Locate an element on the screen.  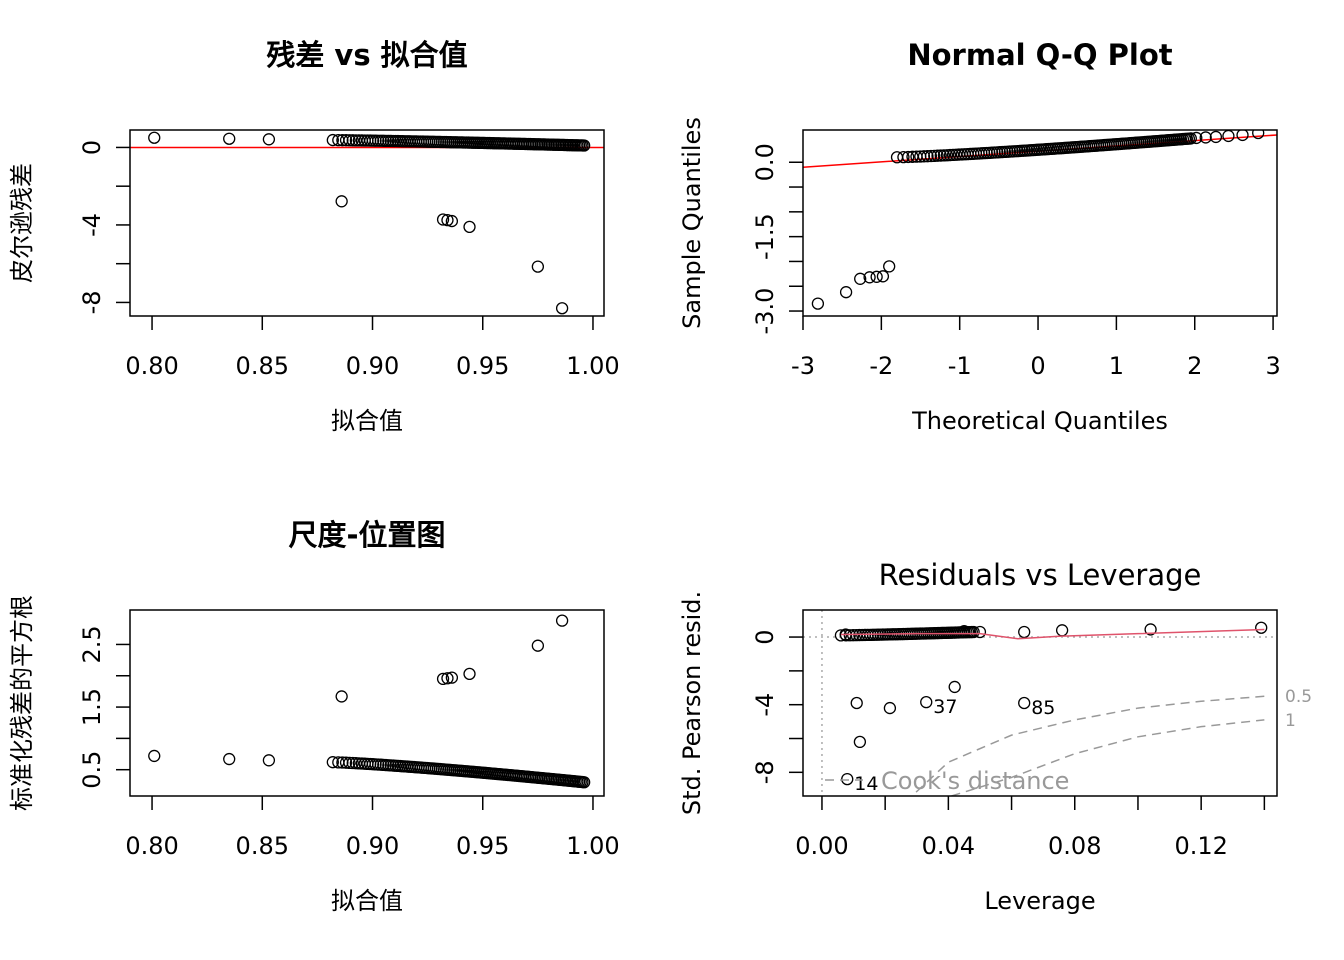
smooth-line is located at coordinates (1052, 634).